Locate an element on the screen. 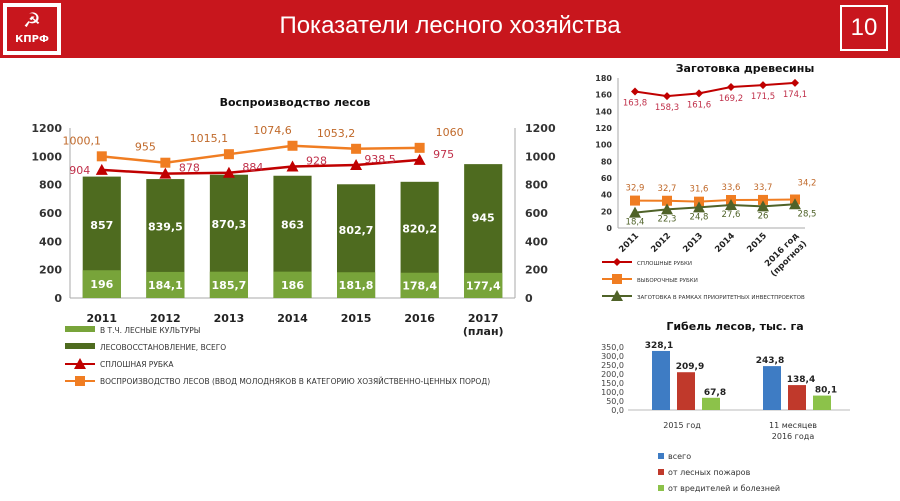  x-tick-label: 2016 is located at coordinates (419, 318).